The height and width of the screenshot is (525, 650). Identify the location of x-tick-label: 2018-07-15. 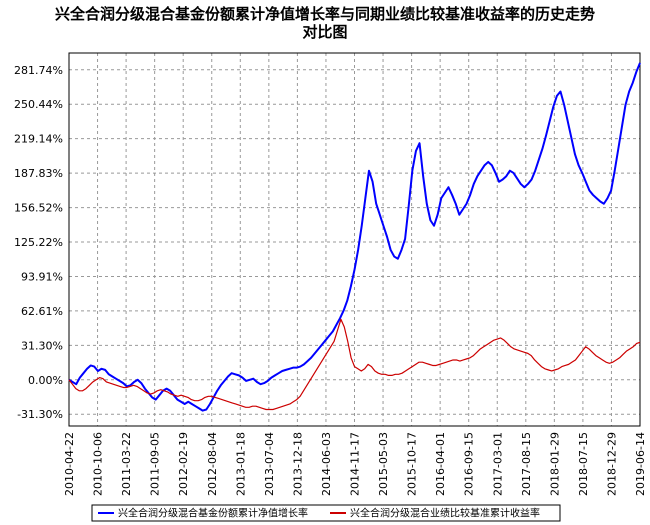
(583, 464).